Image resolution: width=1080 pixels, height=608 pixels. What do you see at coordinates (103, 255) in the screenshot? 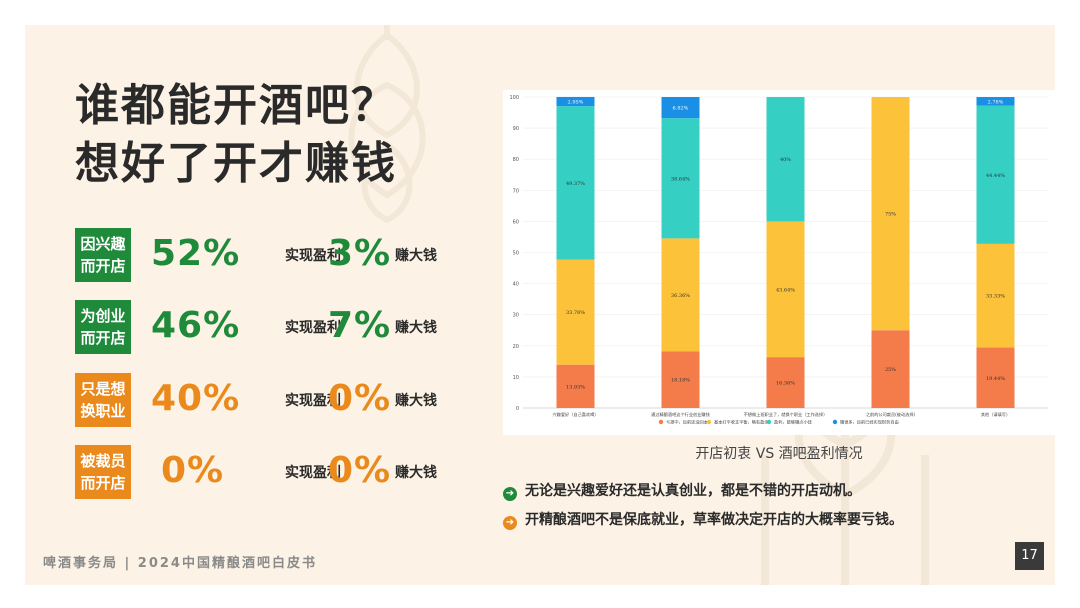
I see `stat-tag: 因兴趣 而开店` at bounding box center [103, 255].